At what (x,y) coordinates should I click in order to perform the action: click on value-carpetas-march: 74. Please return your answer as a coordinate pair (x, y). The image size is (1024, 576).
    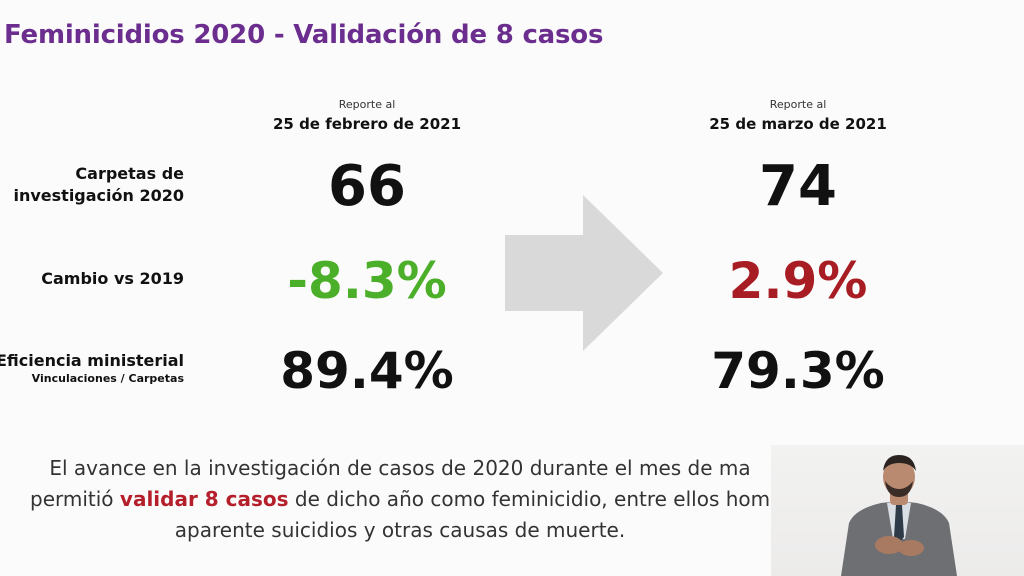
    Looking at the image, I should click on (798, 186).